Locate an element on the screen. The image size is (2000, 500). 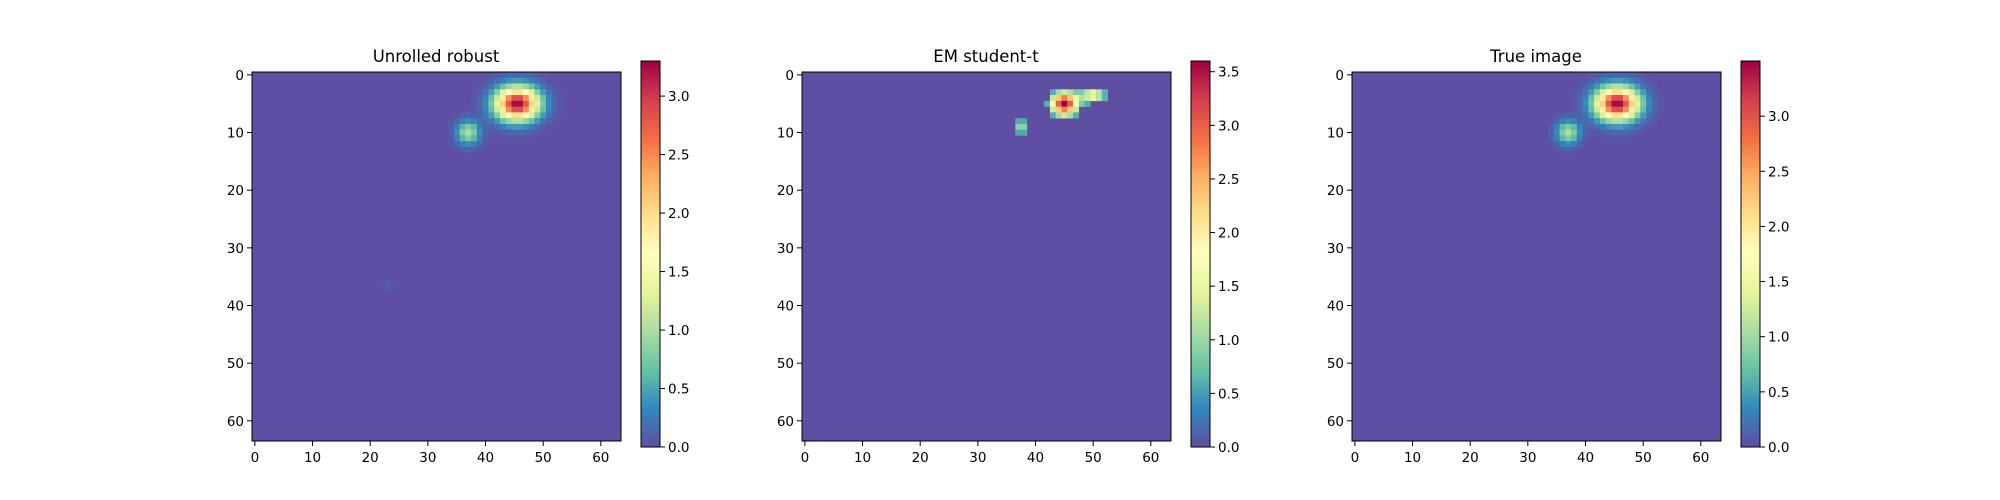
colorbar-tick-label: 1.0 is located at coordinates (678, 331).